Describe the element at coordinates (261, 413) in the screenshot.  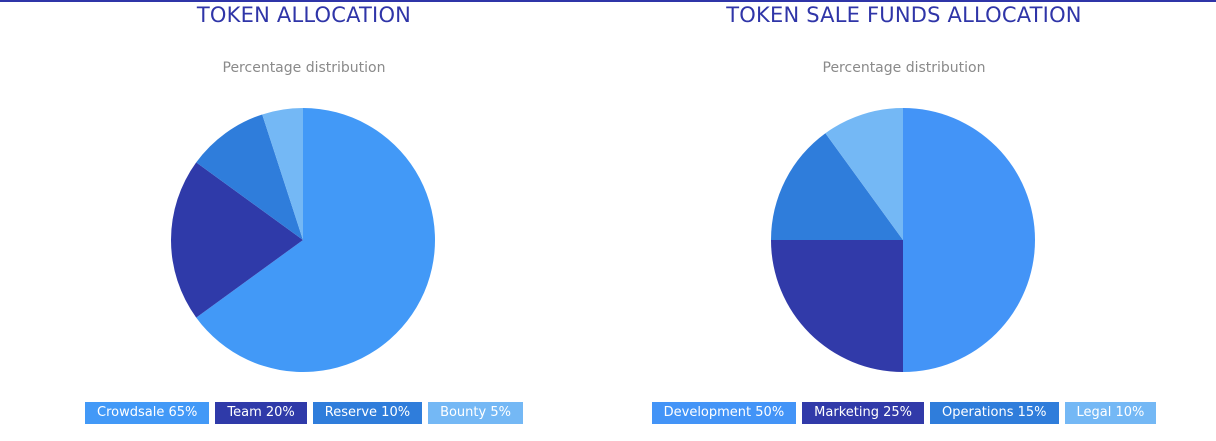
I see `legend-item-team: Team 20%` at that location.